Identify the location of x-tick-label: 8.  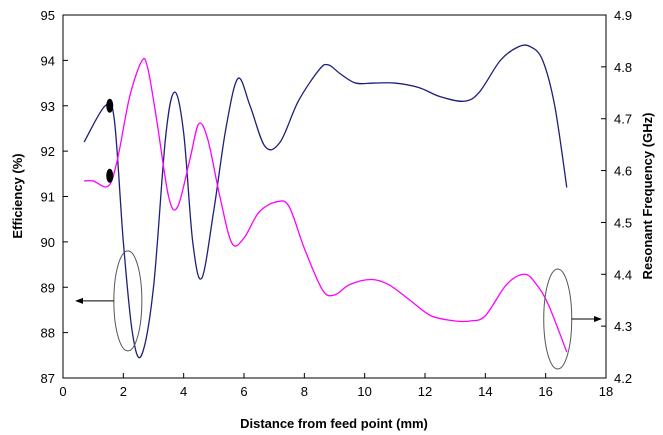
(304, 391).